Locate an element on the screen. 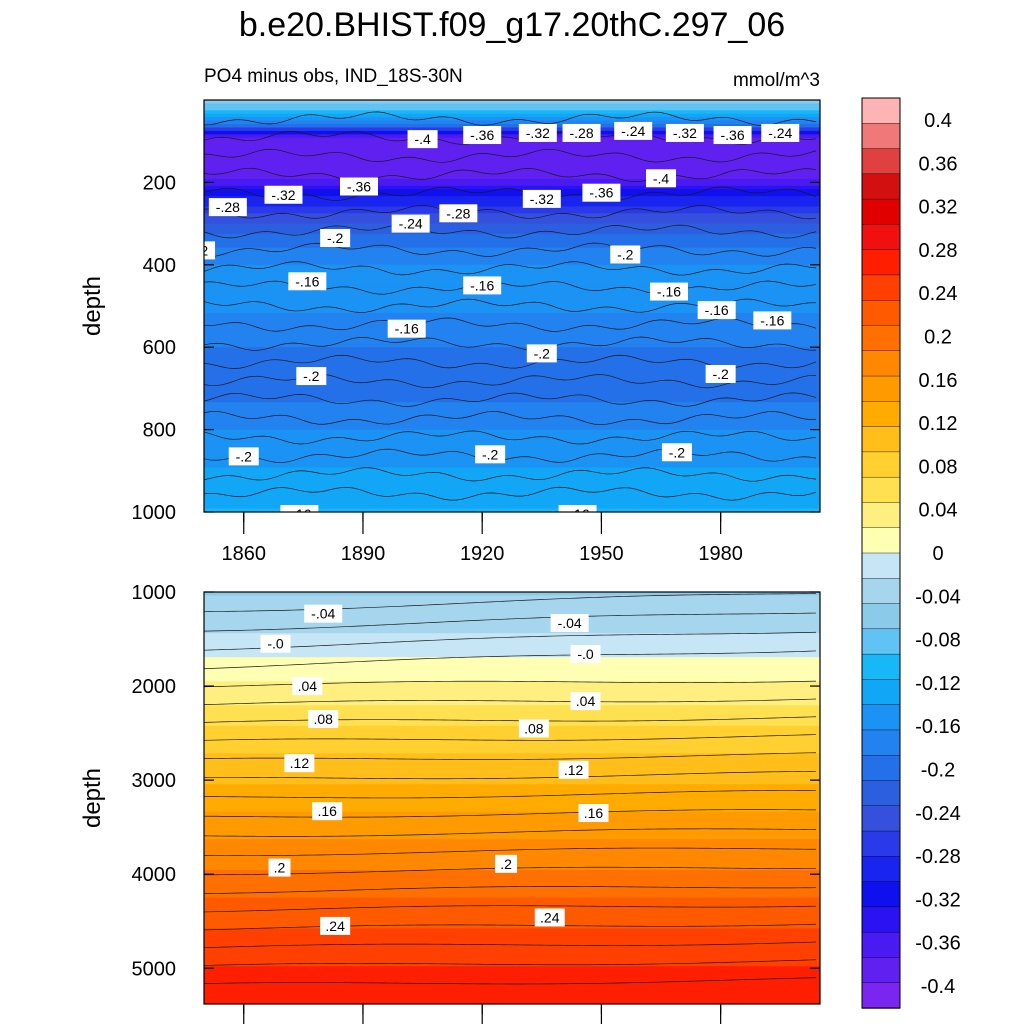 The width and height of the screenshot is (1024, 1024). contour-label: -.24 is located at coordinates (633, 130).